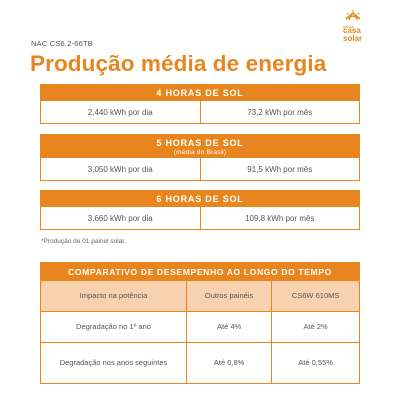  What do you see at coordinates (279, 112) in the screenshot?
I see `monthly-production: 73,2 kWh por mês` at bounding box center [279, 112].